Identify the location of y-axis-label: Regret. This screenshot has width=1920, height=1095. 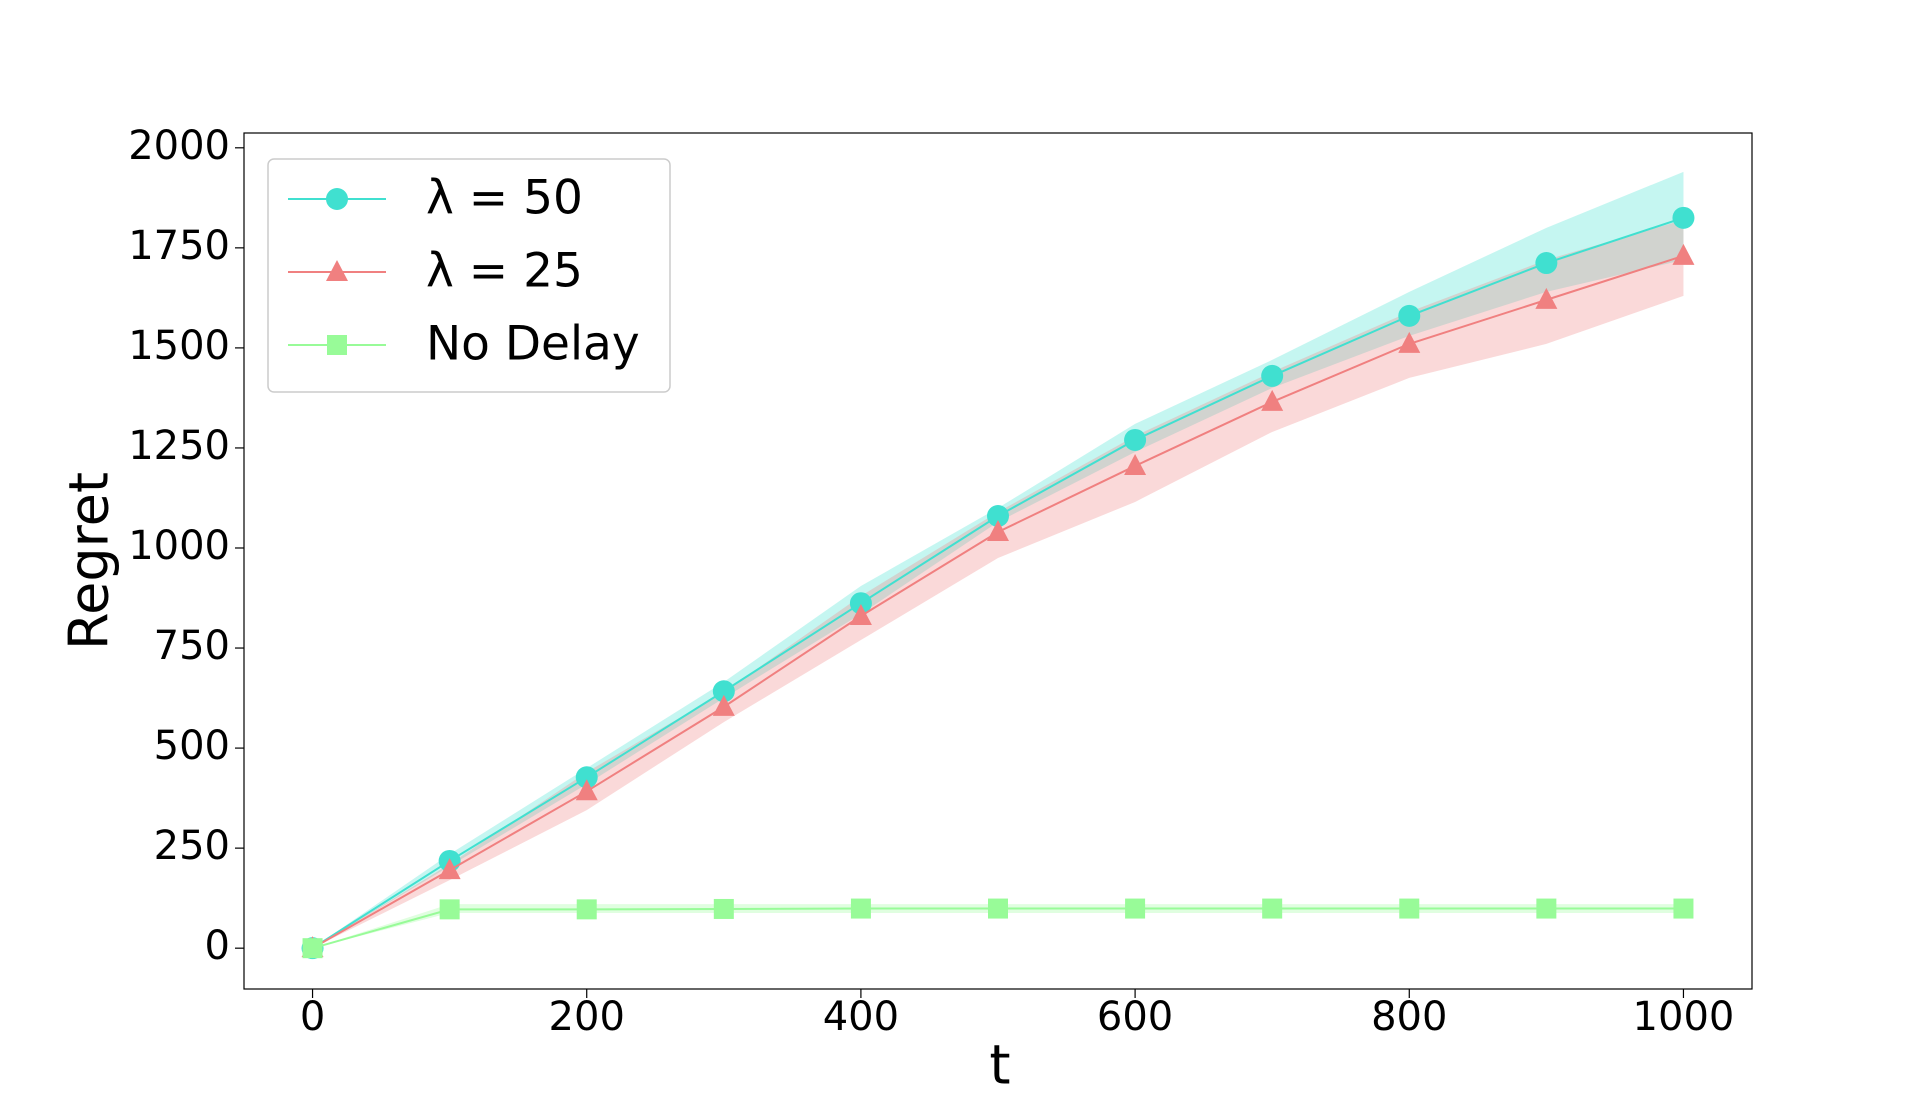
(89, 561).